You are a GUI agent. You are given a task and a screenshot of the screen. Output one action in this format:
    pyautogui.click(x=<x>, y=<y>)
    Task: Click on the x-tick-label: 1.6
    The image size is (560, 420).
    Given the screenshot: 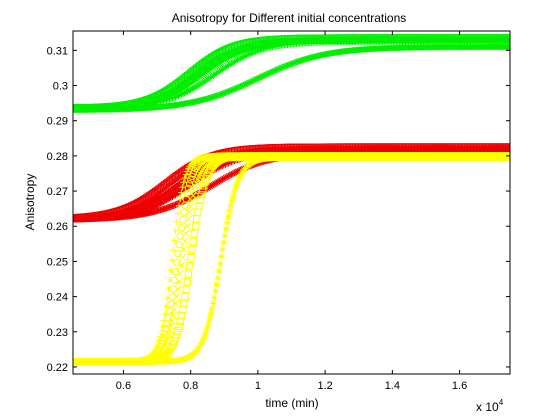 What is the action you would take?
    pyautogui.click(x=459, y=386)
    